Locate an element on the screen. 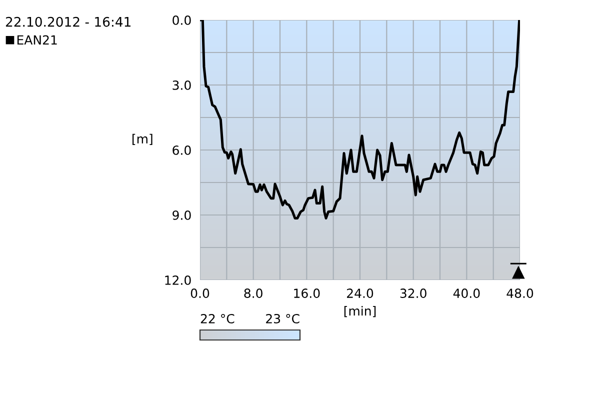  x-tick-label: 16.0 is located at coordinates (307, 293).